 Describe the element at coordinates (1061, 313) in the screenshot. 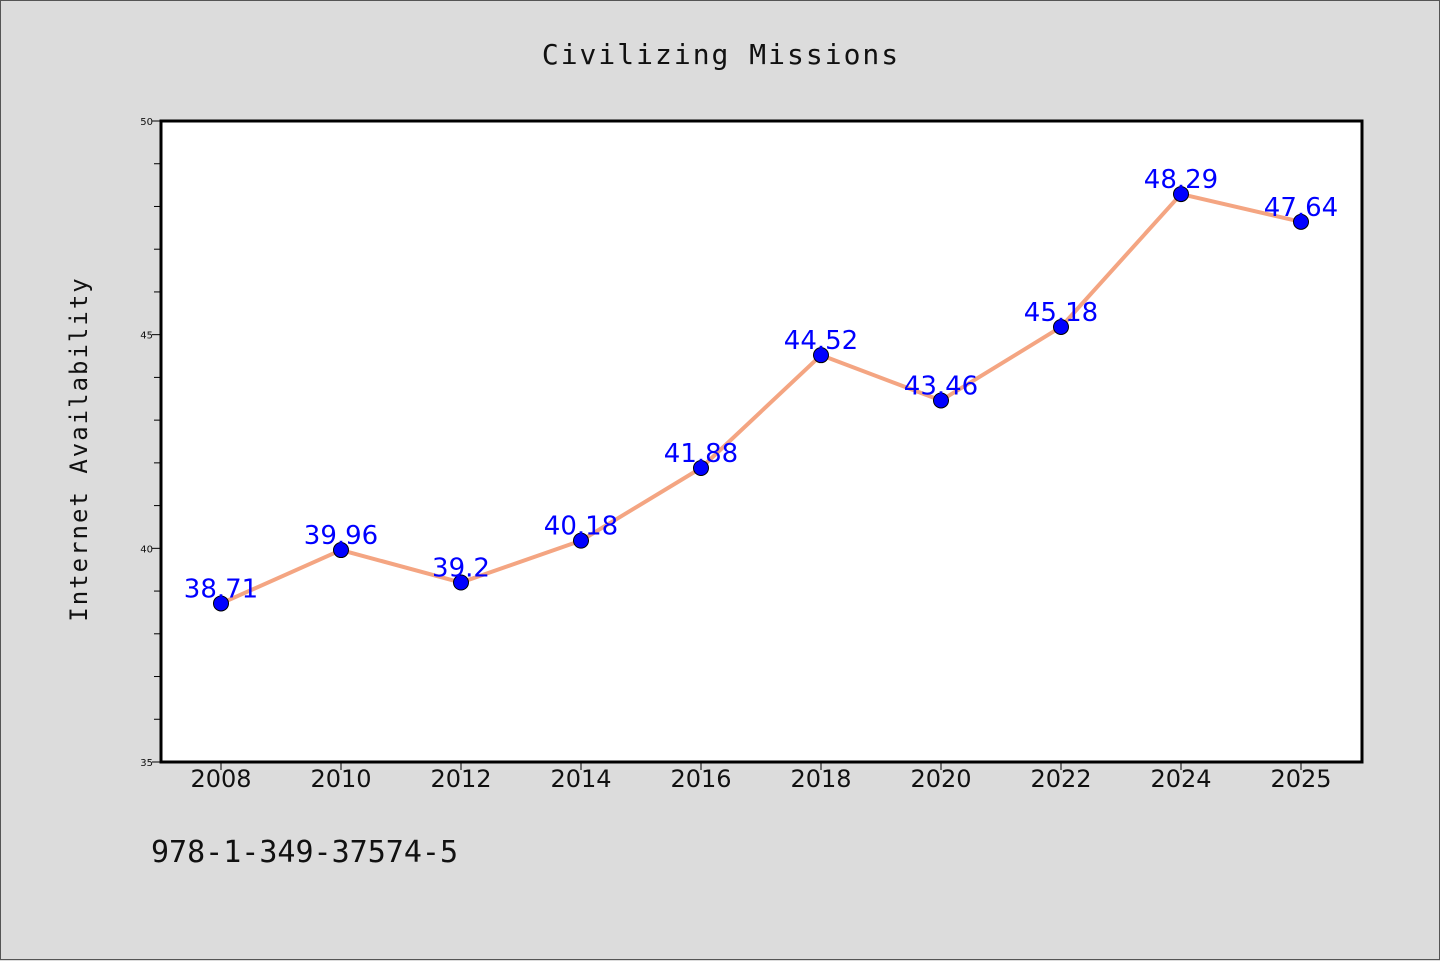

I see `data-label: 45.18` at that location.